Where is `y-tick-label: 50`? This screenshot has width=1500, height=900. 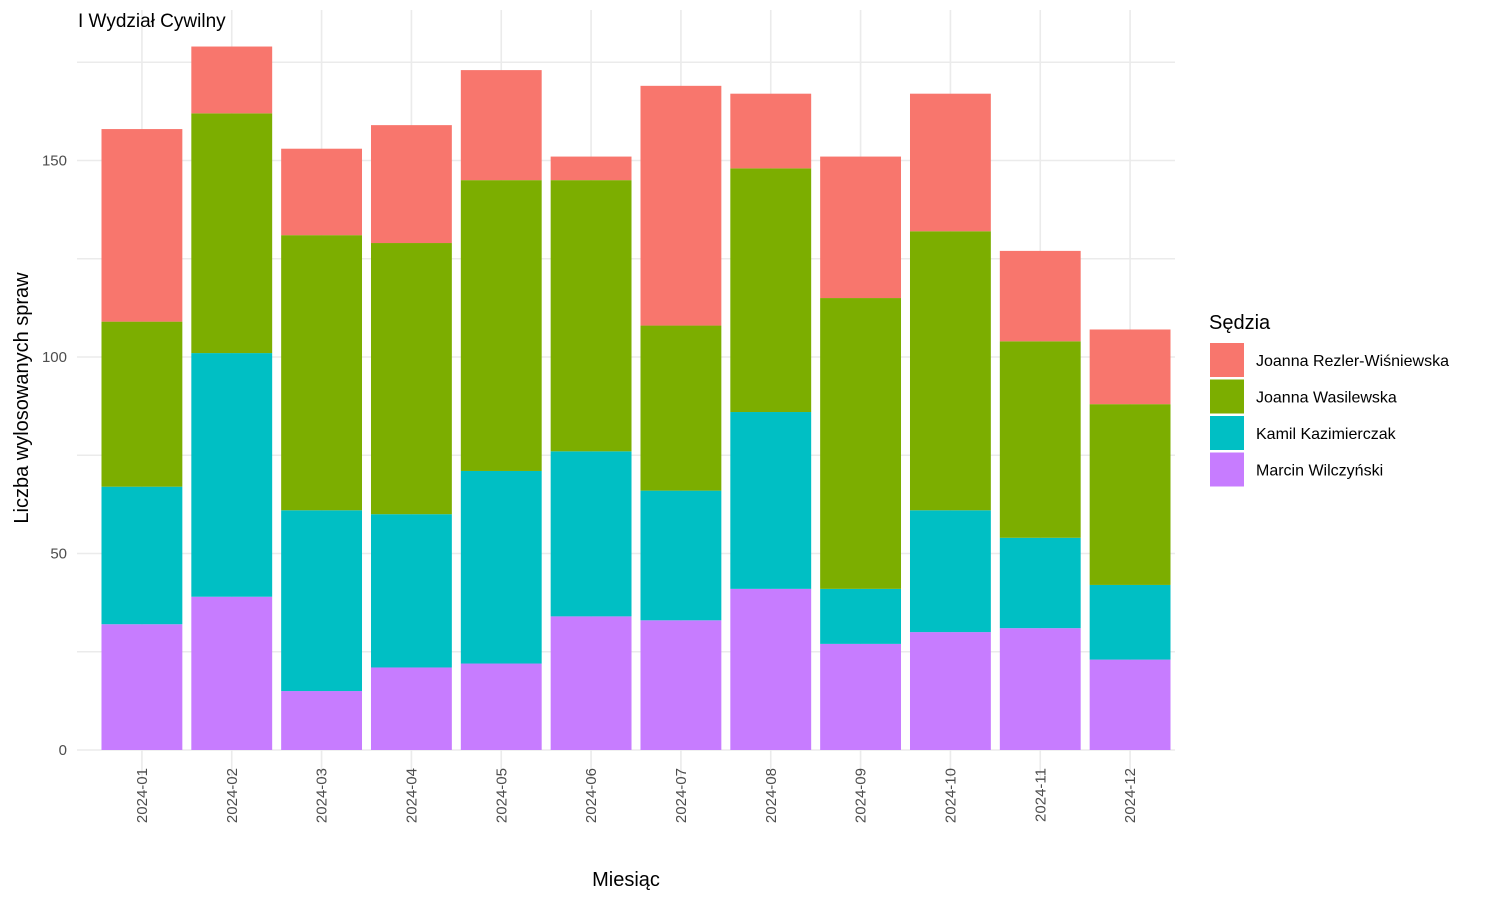
y-tick-label: 50 is located at coordinates (58, 554).